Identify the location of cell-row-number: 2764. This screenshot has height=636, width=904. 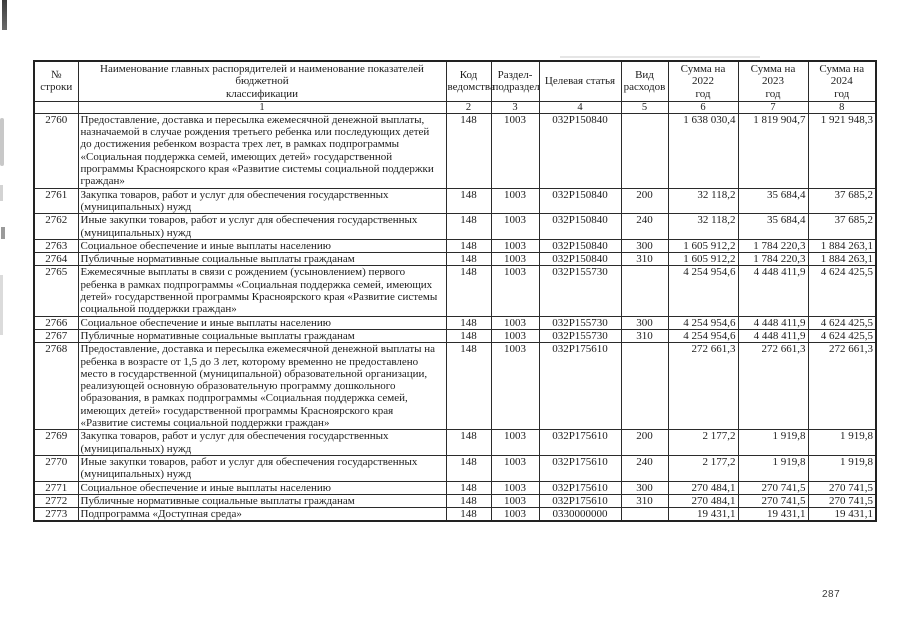
(56, 259).